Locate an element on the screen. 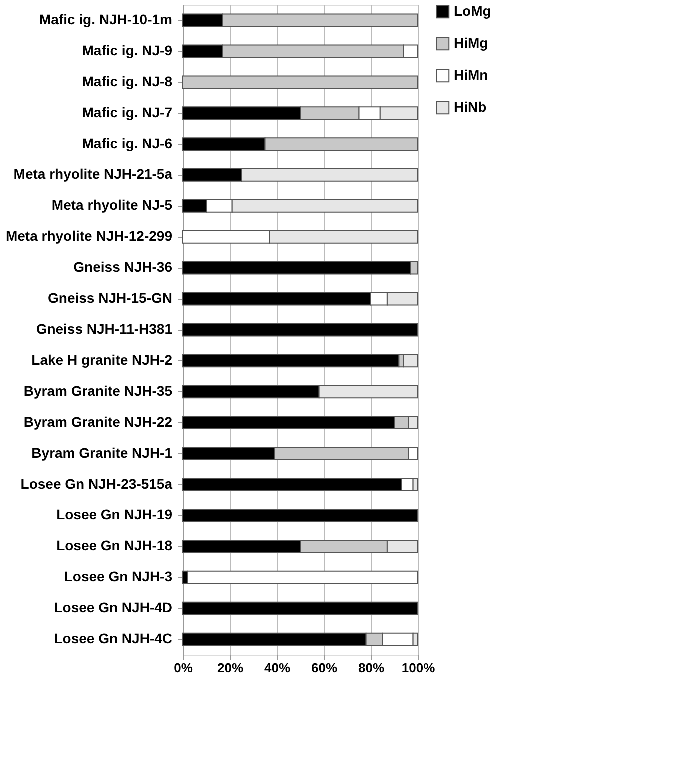 The height and width of the screenshot is (757, 679). x-tick-label: 0% is located at coordinates (184, 668).